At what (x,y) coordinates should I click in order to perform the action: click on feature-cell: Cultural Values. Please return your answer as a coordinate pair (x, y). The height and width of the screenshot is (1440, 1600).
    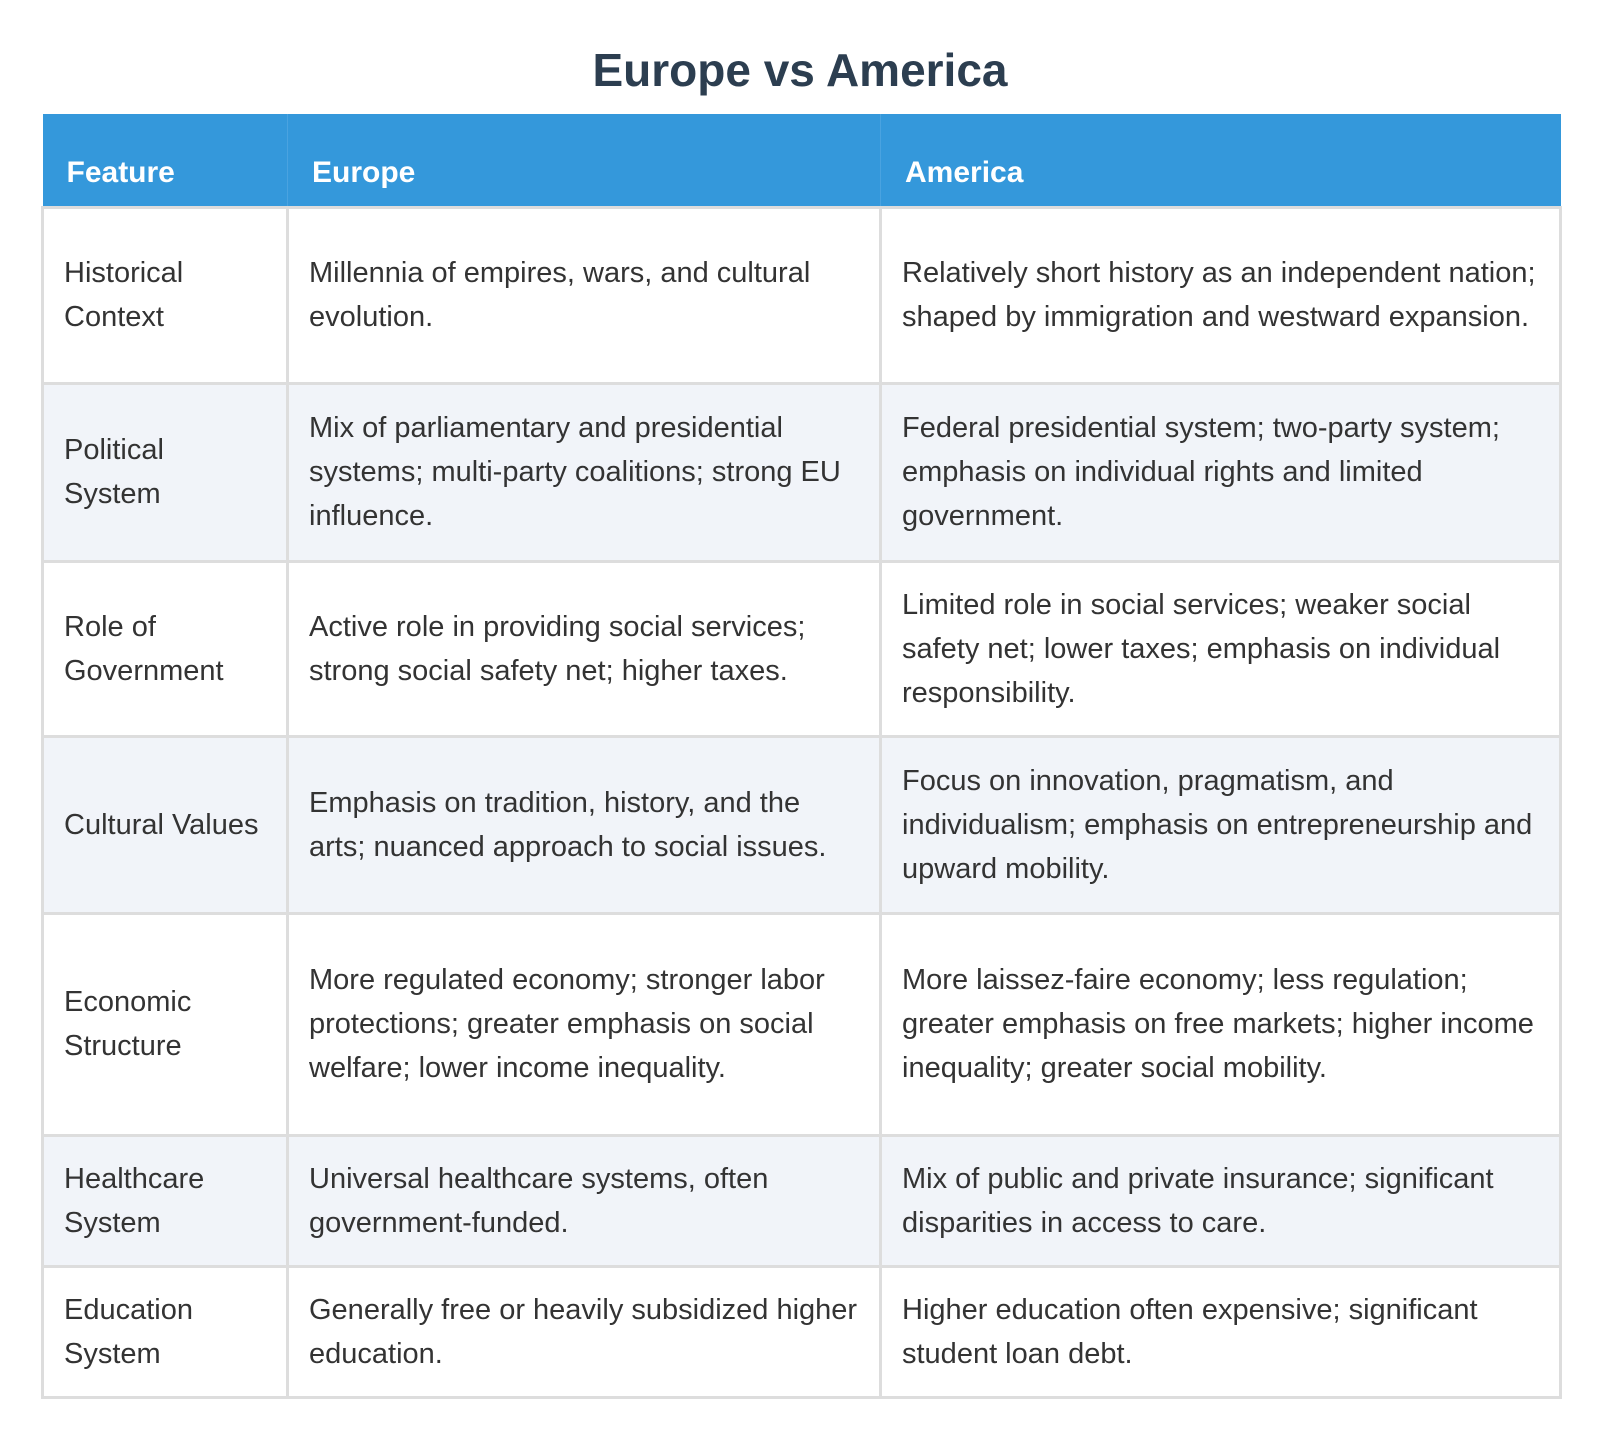
    Looking at the image, I should click on (165, 824).